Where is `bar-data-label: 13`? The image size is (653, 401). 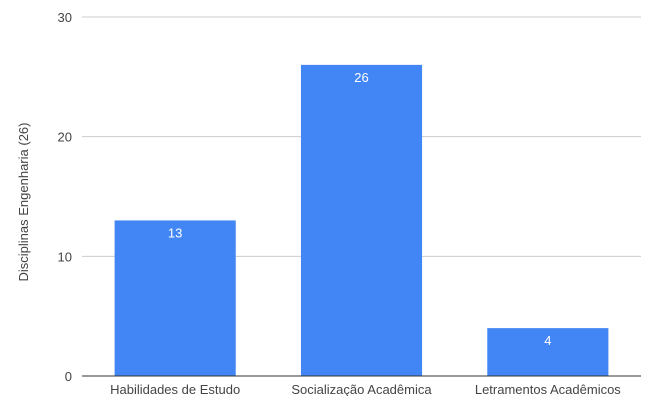 bar-data-label: 13 is located at coordinates (175, 232).